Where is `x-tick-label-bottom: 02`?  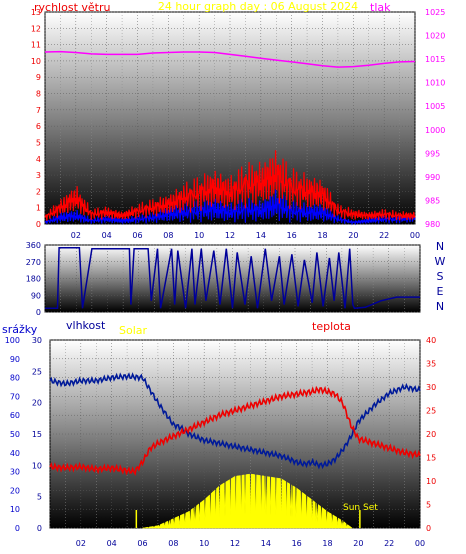 x-tick-label-bottom: 02 is located at coordinates (81, 543).